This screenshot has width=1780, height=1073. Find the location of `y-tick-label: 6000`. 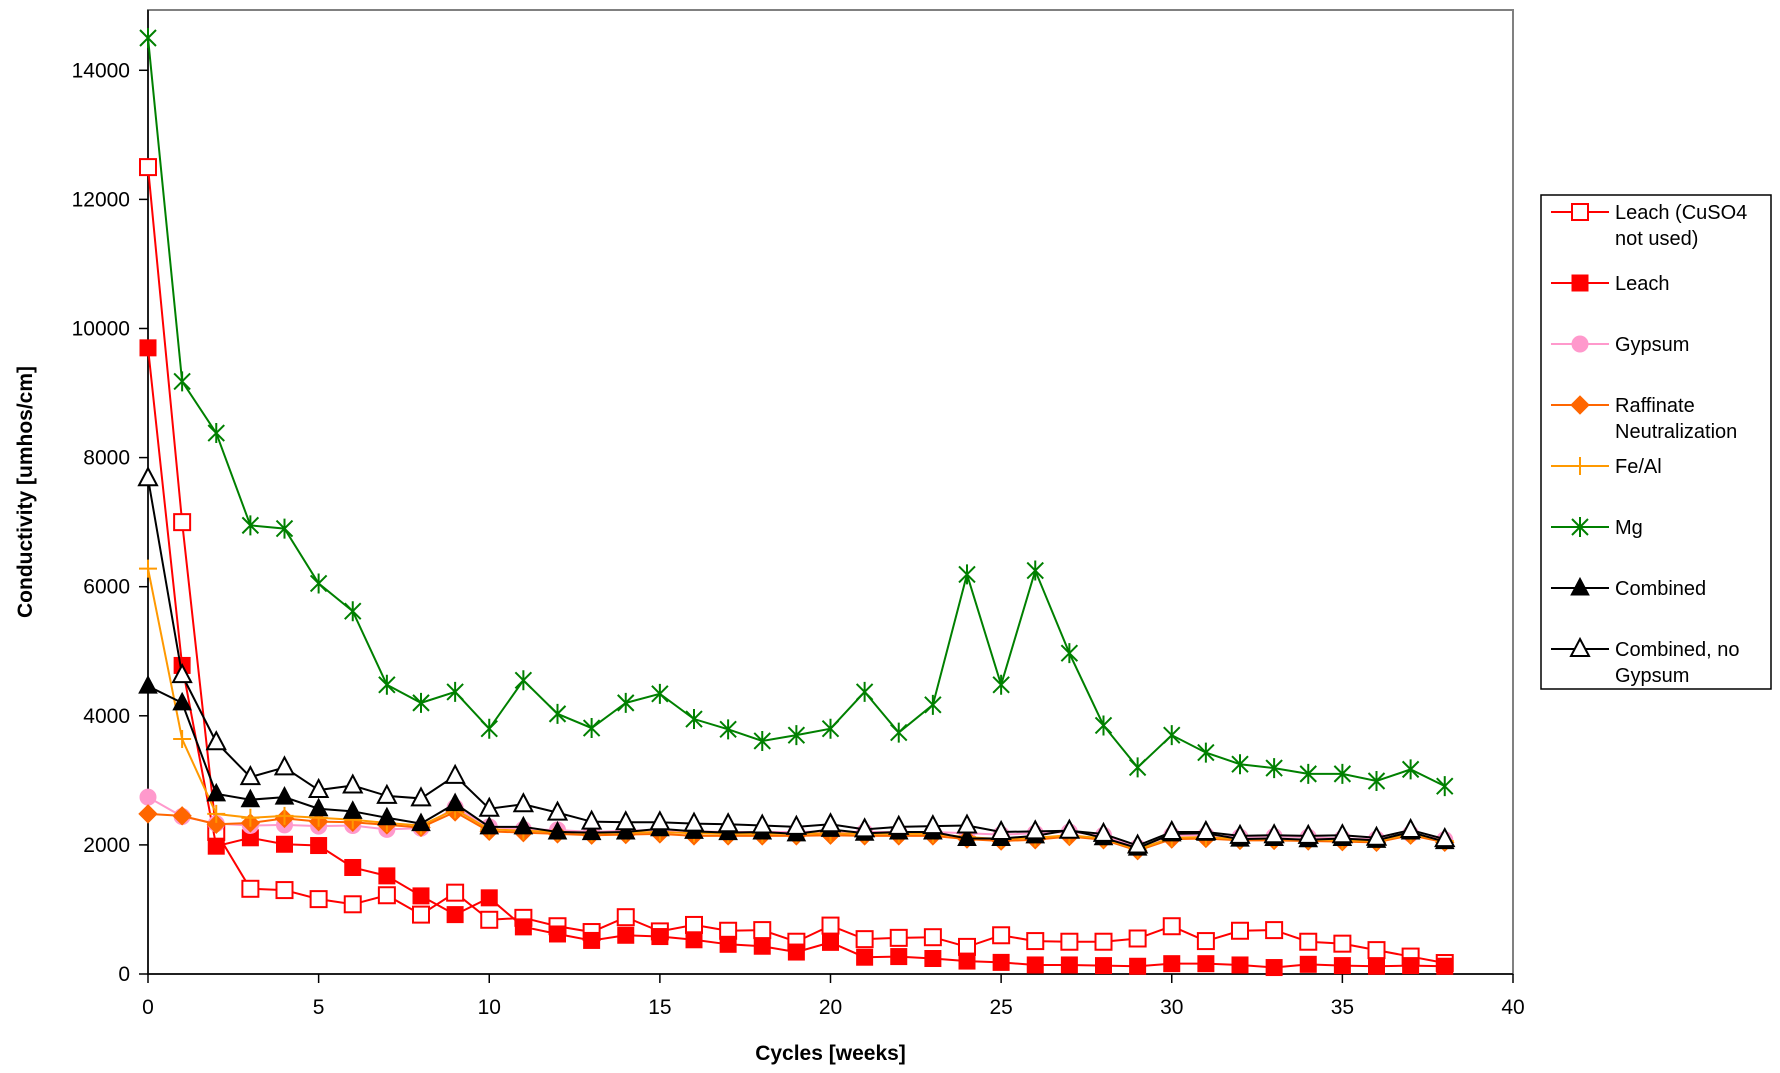

y-tick-label: 6000 is located at coordinates (106, 587).